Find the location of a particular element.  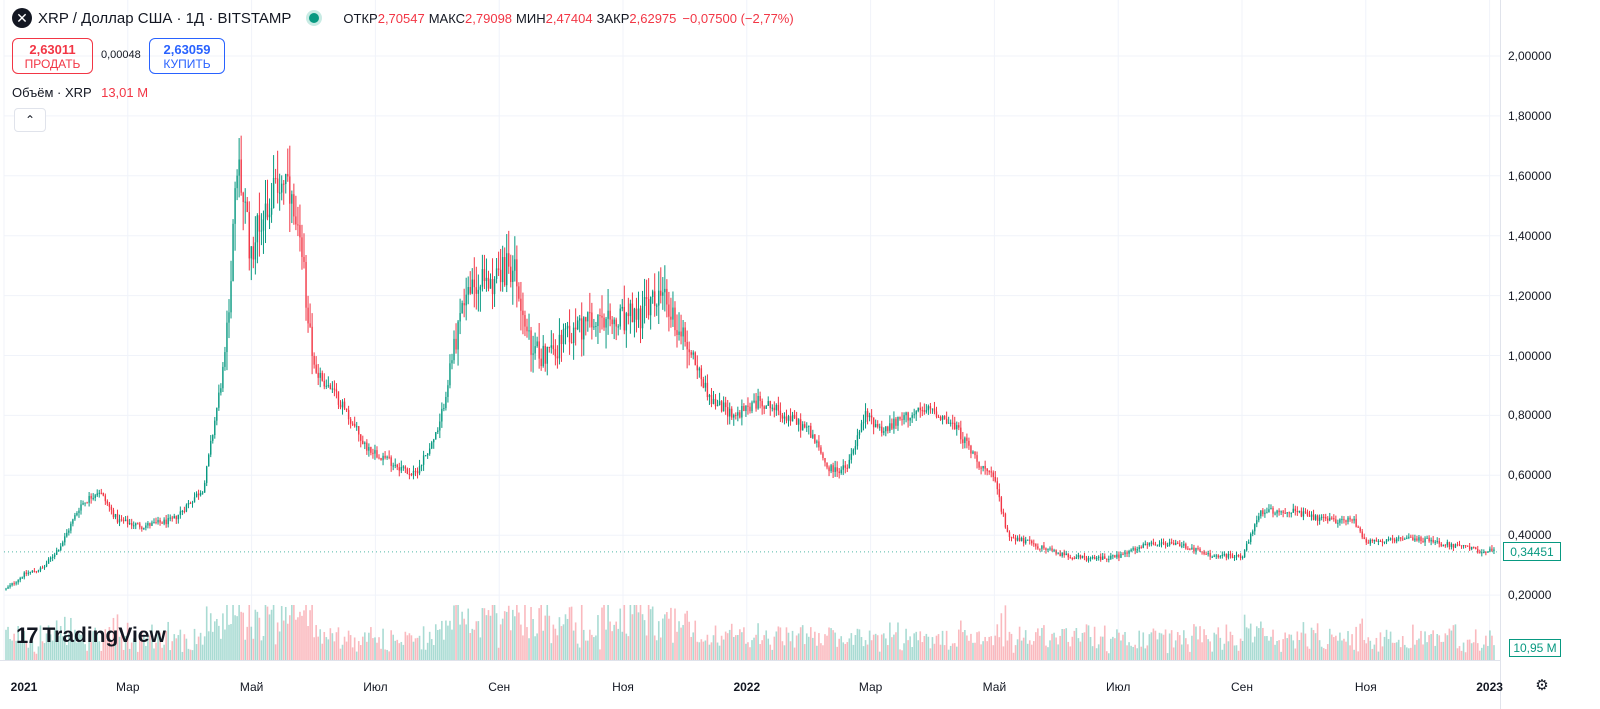

chevron-up-icon: ⌃ is located at coordinates (30, 120).